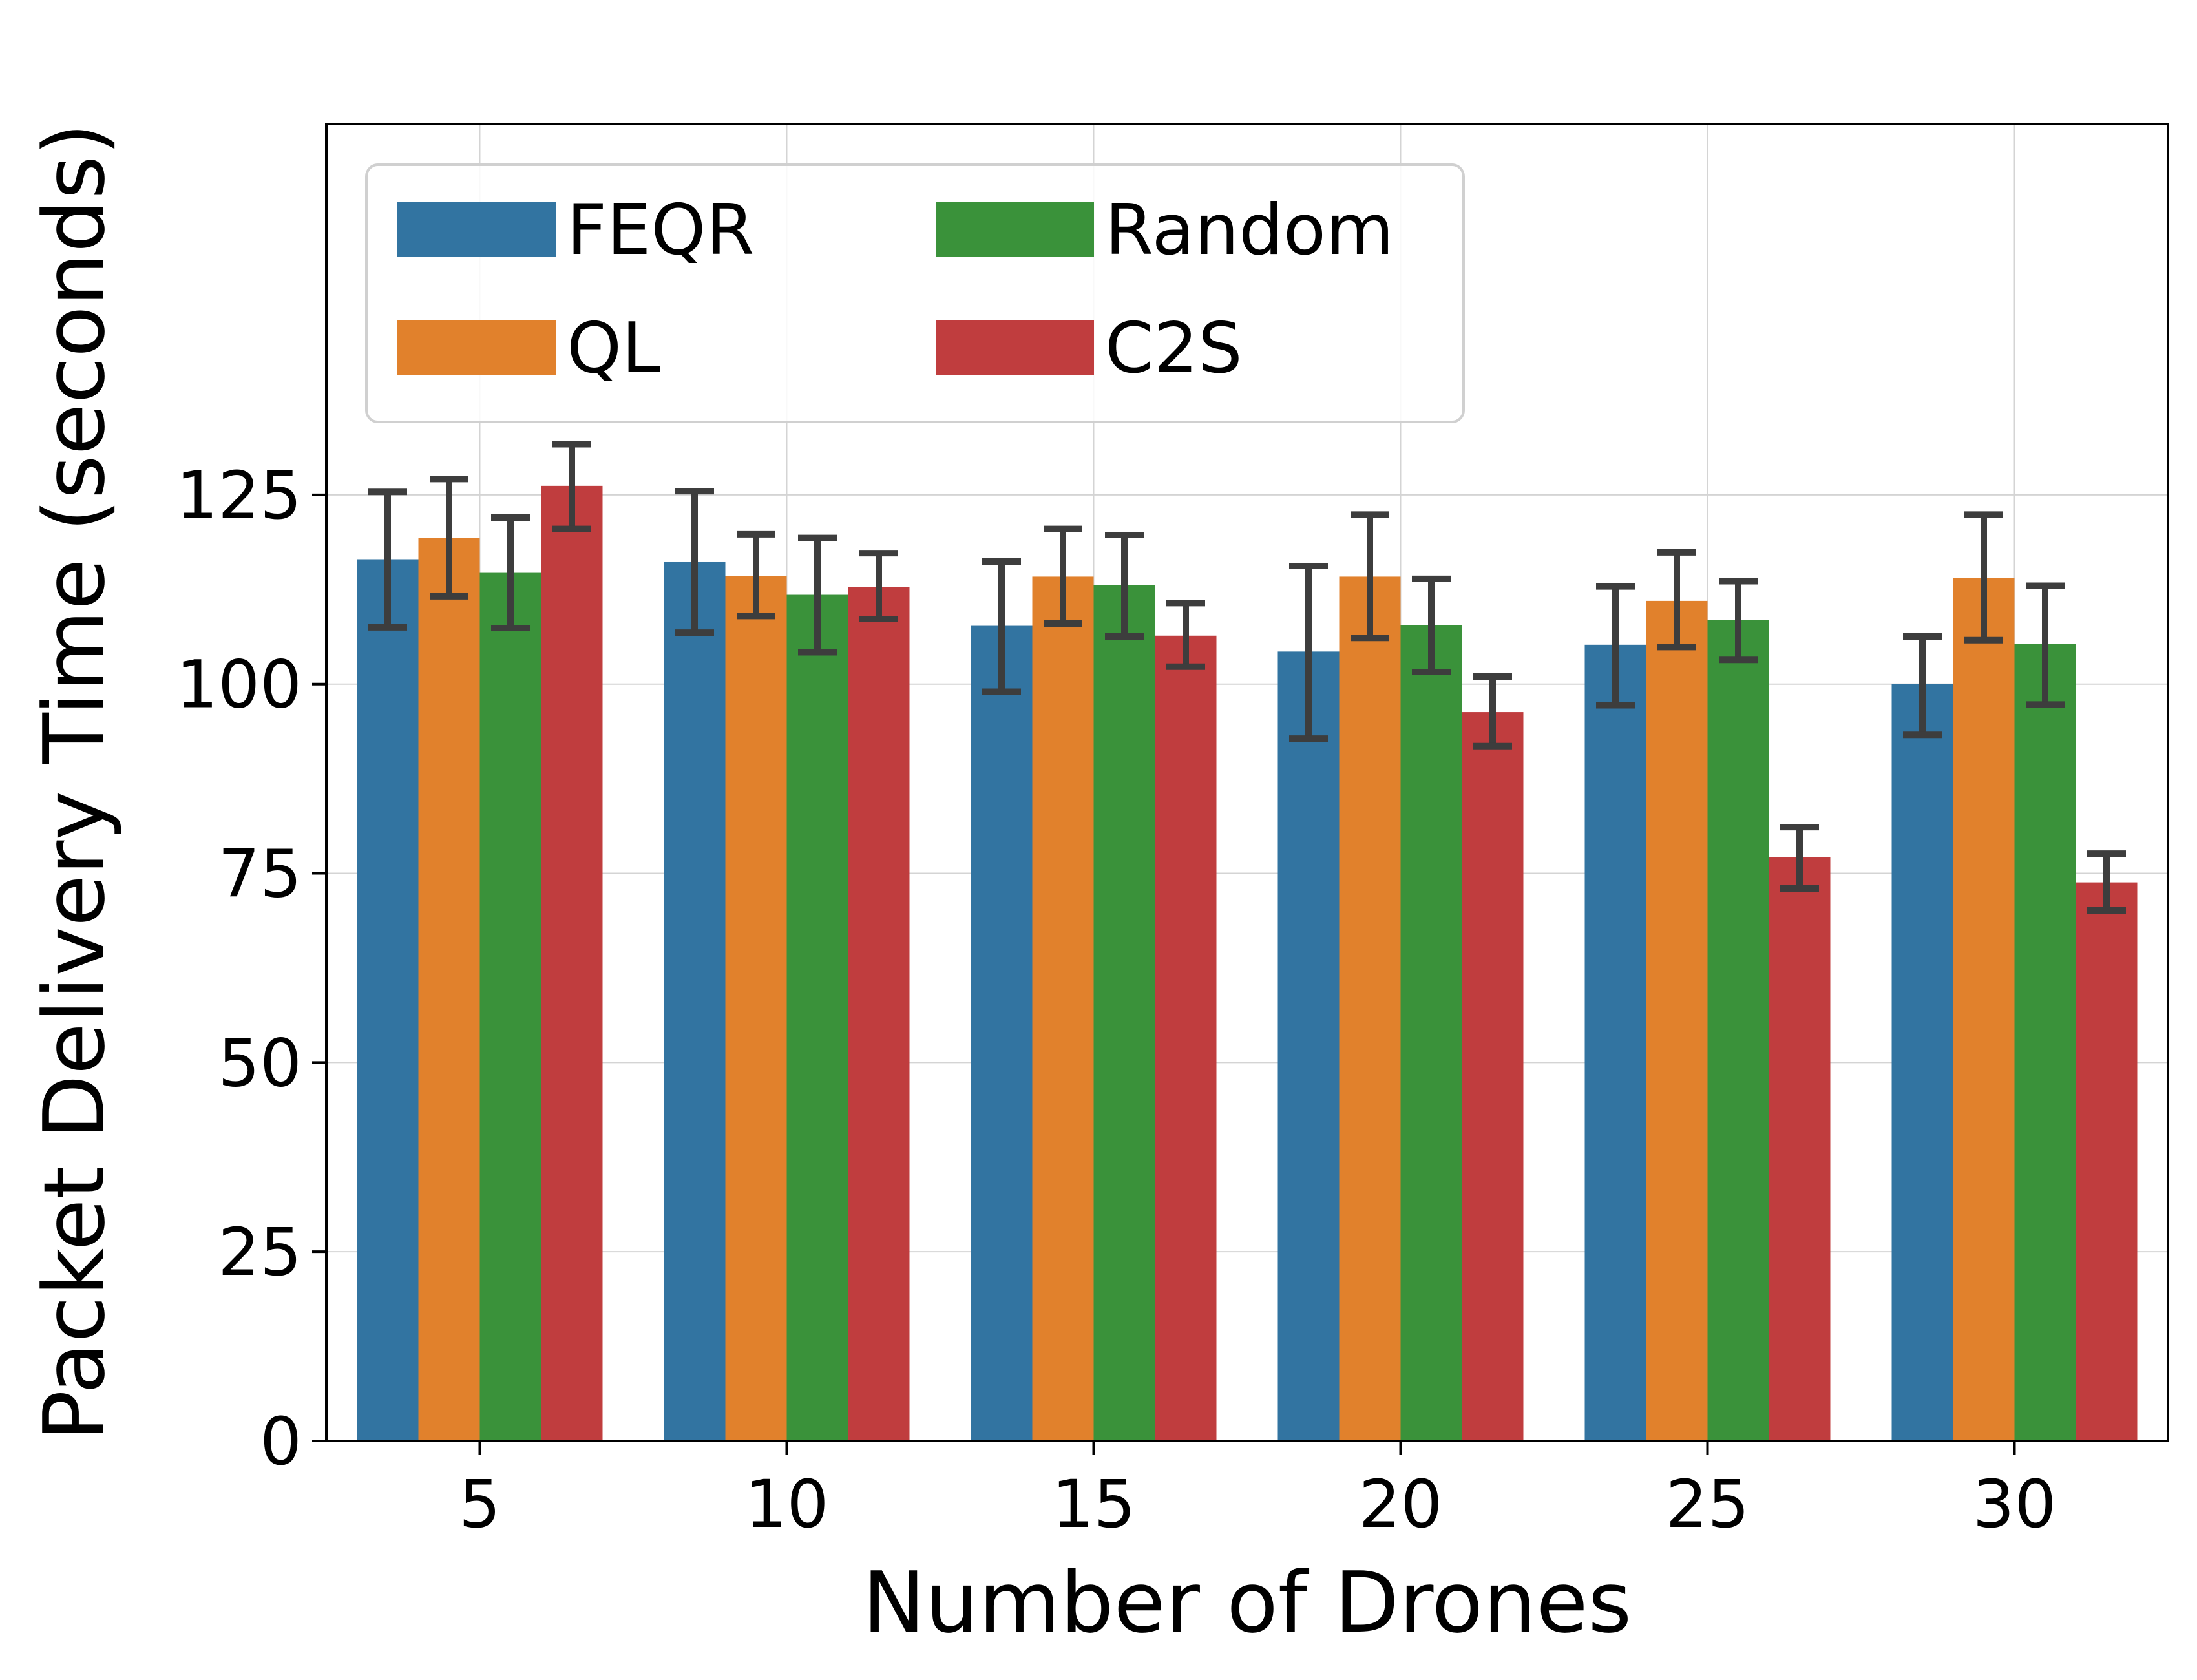 The width and height of the screenshot is (2197, 1680). What do you see at coordinates (476, 230) in the screenshot?
I see `legend-swatch-feqr` at bounding box center [476, 230].